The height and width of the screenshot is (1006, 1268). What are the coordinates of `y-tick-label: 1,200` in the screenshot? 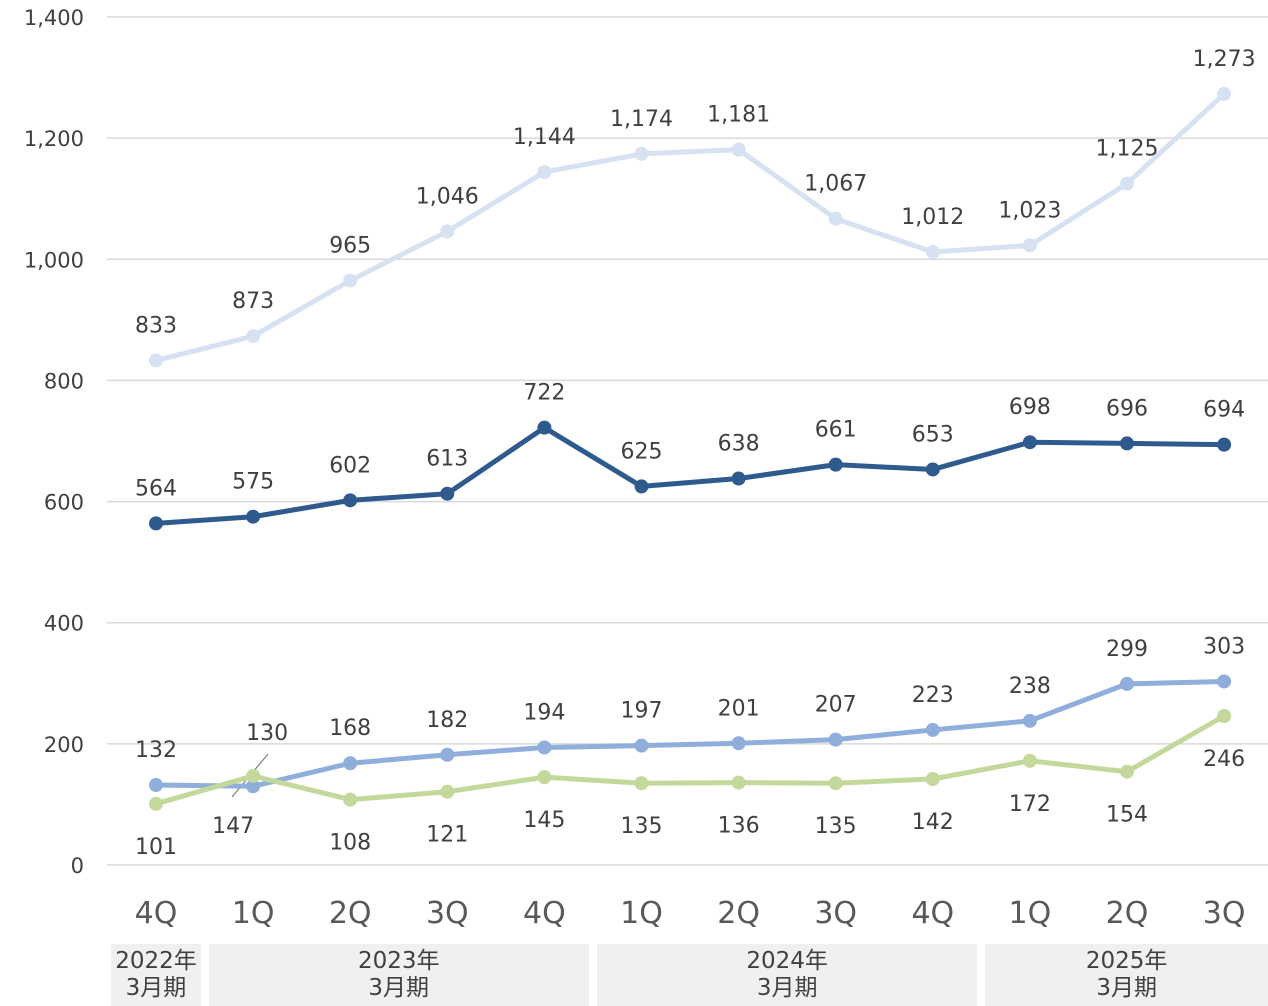 It's located at (54, 139).